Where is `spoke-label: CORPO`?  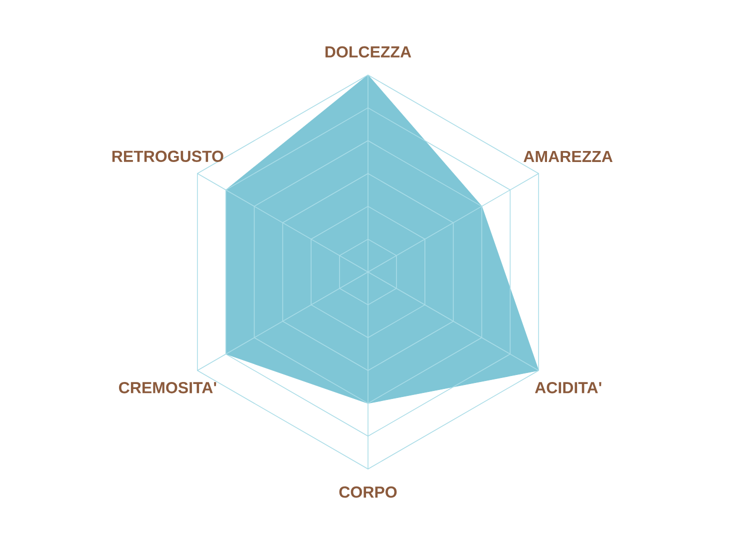 spoke-label: CORPO is located at coordinates (368, 492).